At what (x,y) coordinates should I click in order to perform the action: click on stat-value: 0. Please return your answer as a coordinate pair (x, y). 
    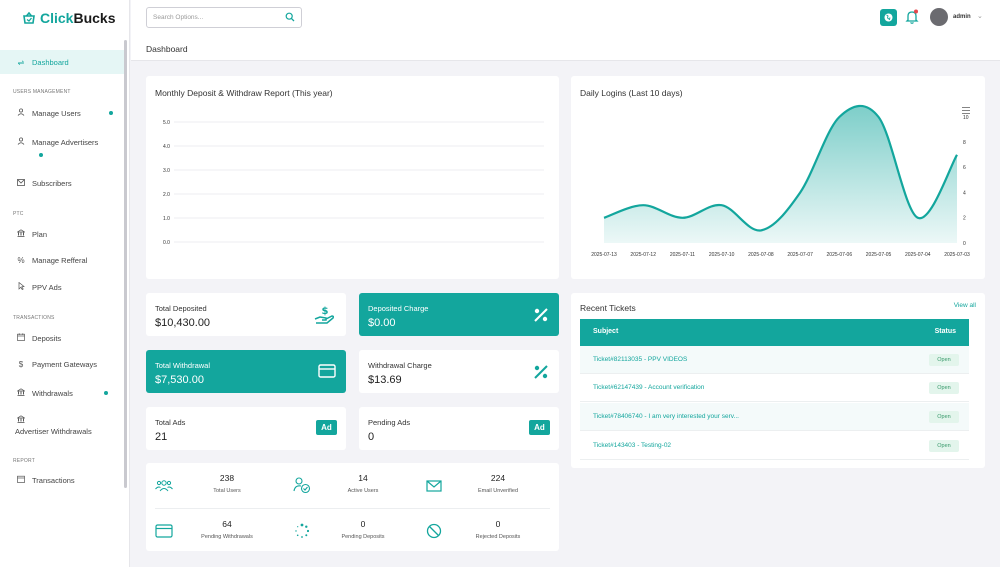
    Looking at the image, I should click on (371, 437).